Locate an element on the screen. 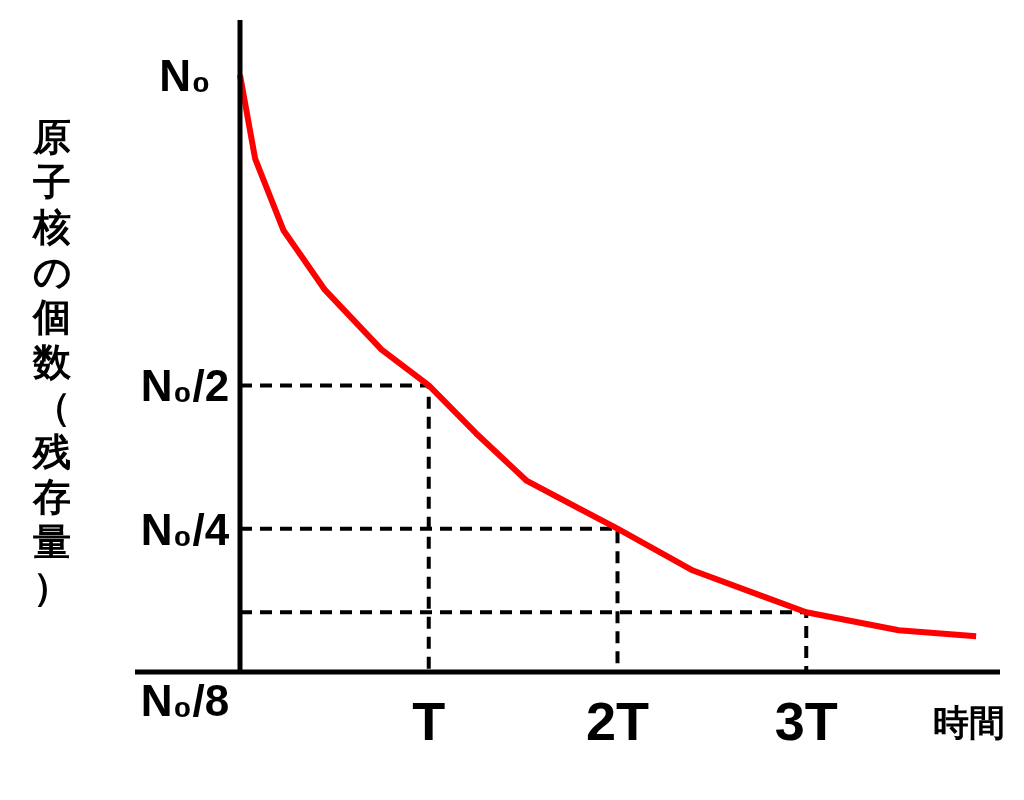  x-tick-label: 2T is located at coordinates (617, 721).